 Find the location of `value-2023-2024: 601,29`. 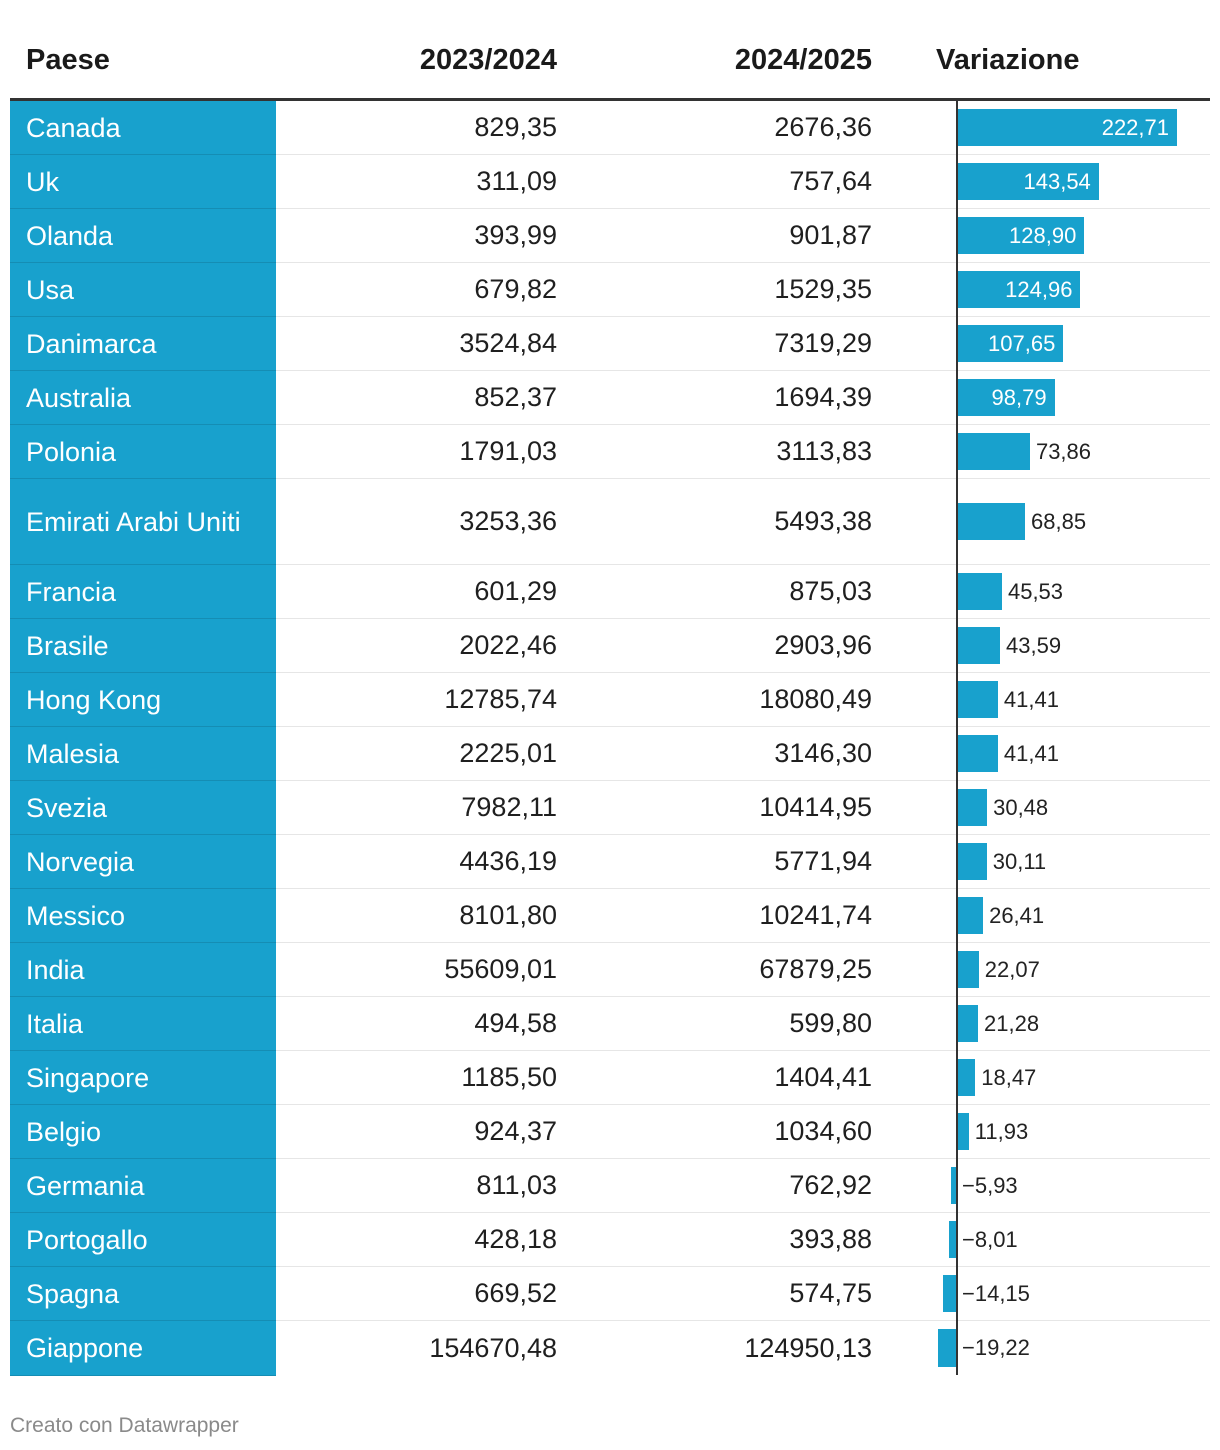

value-2023-2024: 601,29 is located at coordinates (515, 591).